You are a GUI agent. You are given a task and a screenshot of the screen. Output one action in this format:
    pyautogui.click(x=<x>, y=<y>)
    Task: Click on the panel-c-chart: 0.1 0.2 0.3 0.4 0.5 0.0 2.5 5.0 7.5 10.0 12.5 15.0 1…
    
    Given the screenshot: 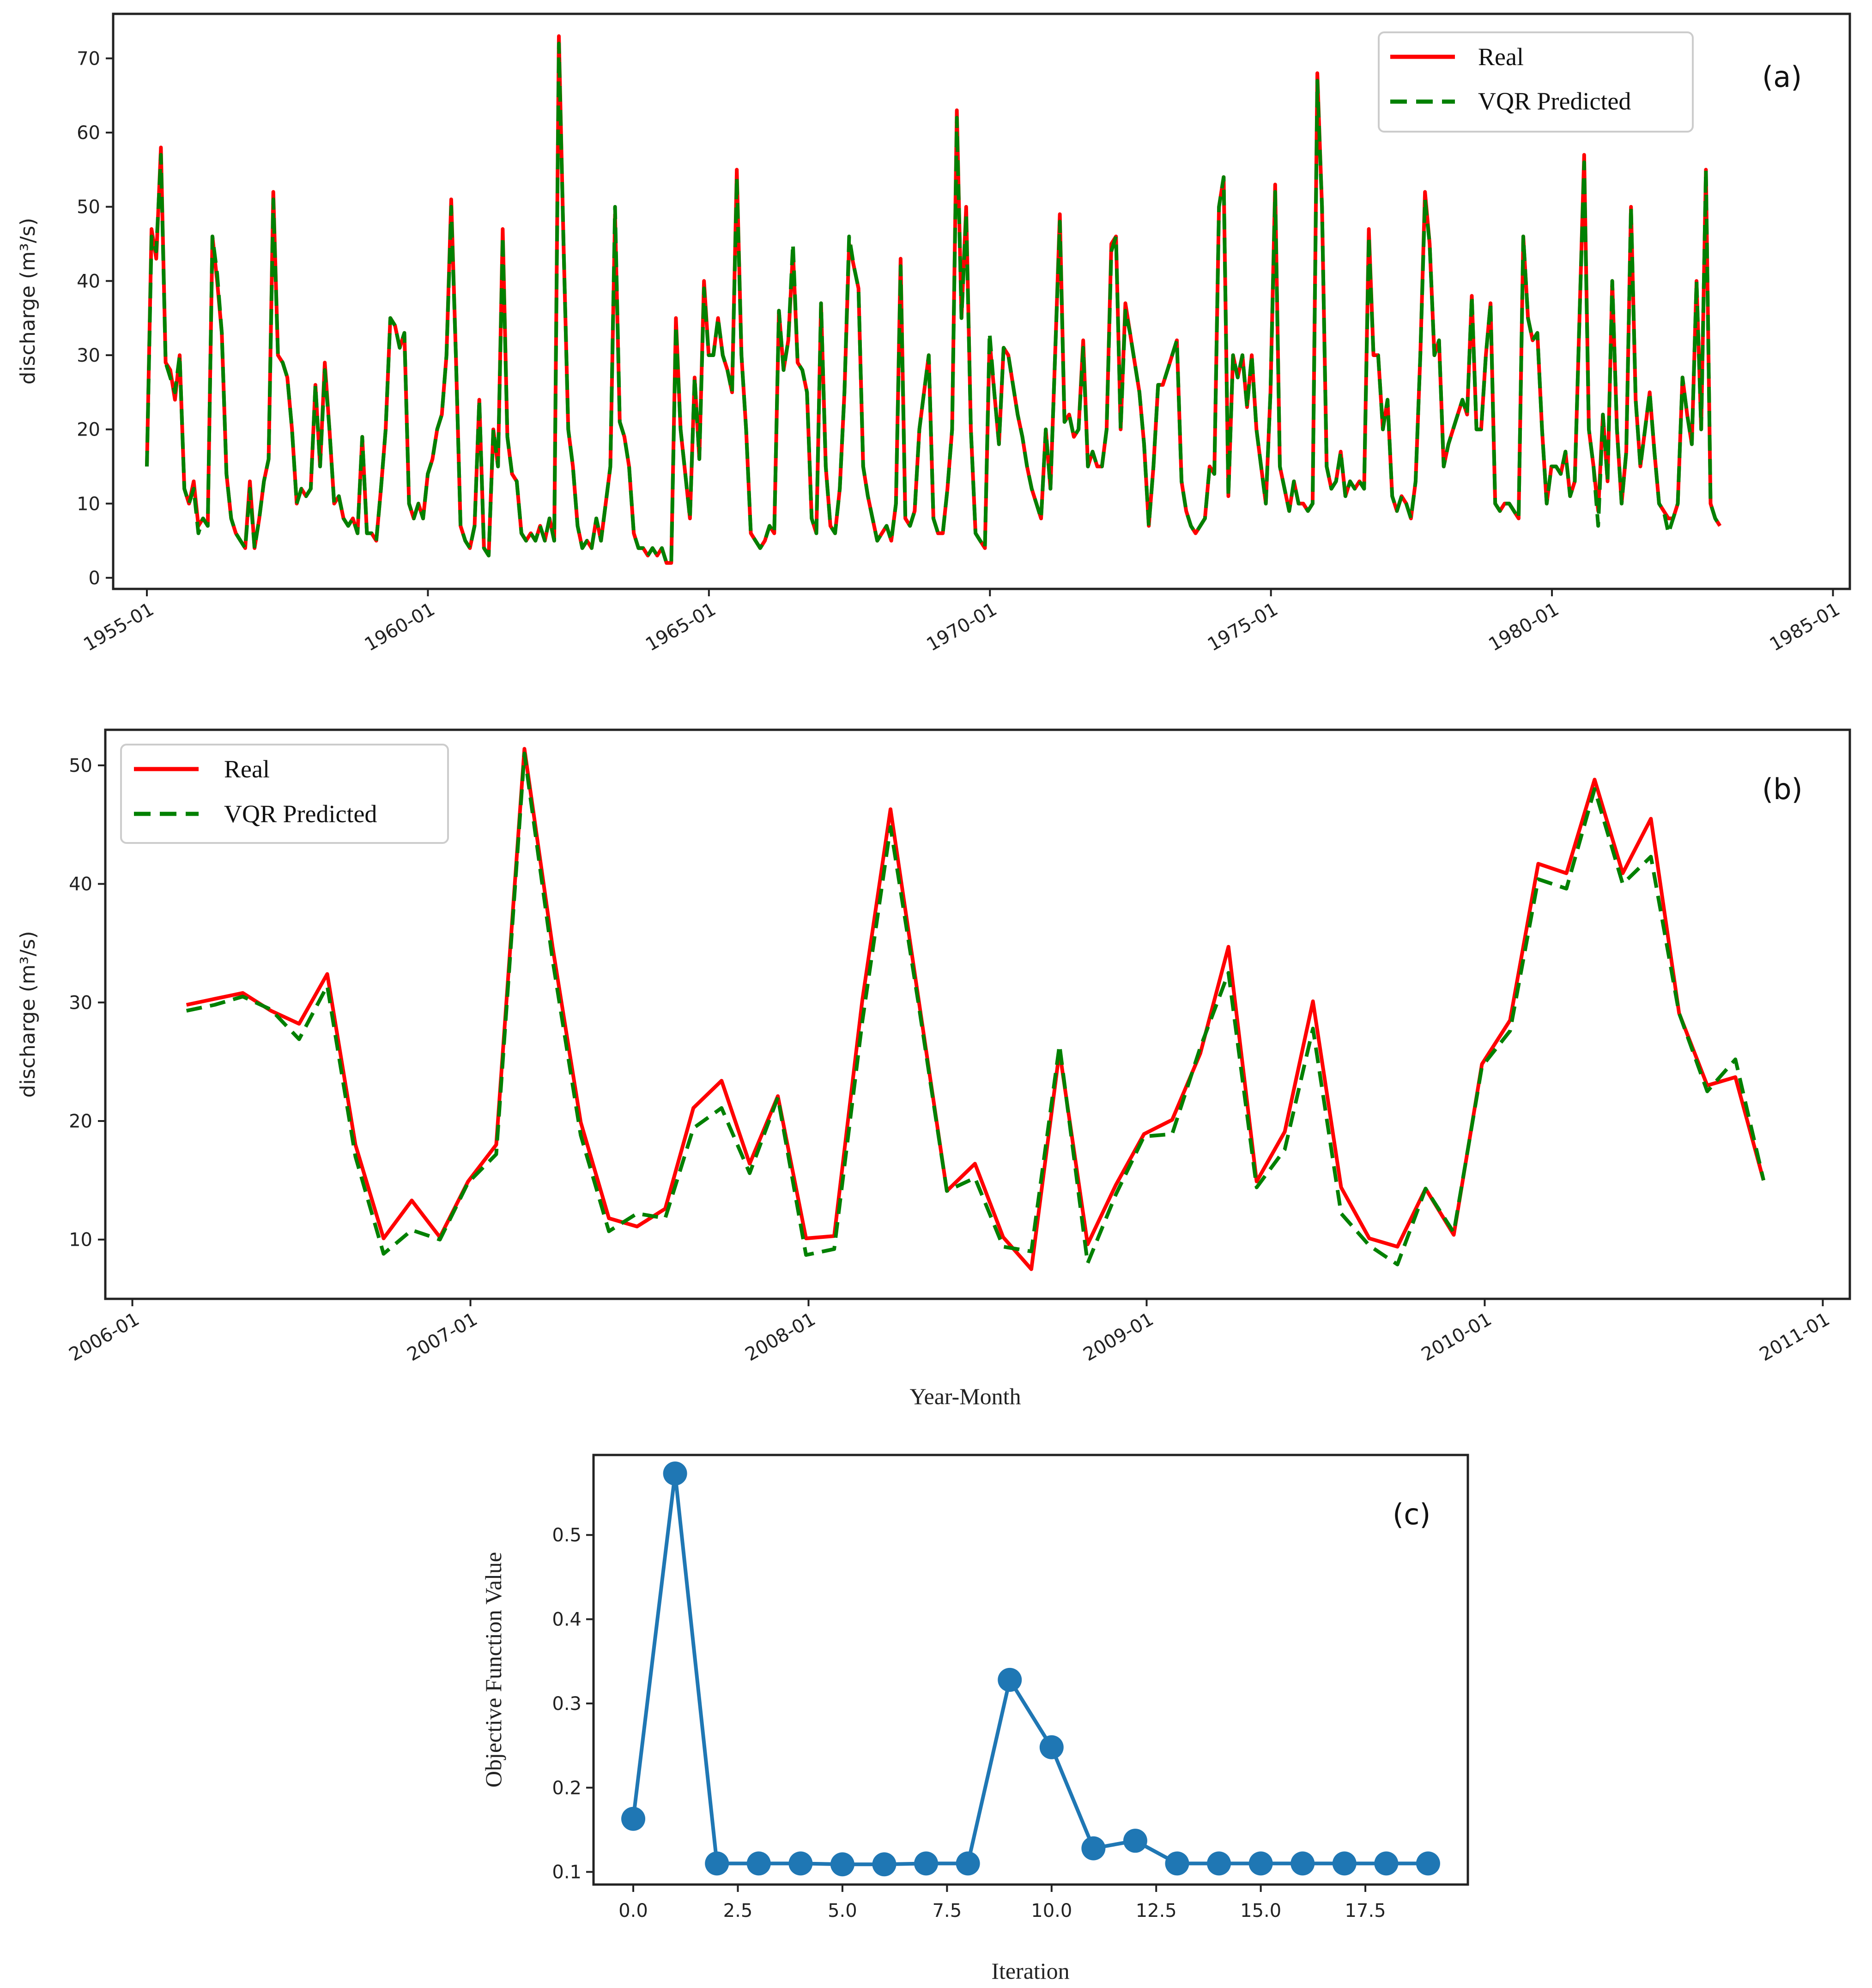 What is the action you would take?
    pyautogui.click(x=975, y=1719)
    